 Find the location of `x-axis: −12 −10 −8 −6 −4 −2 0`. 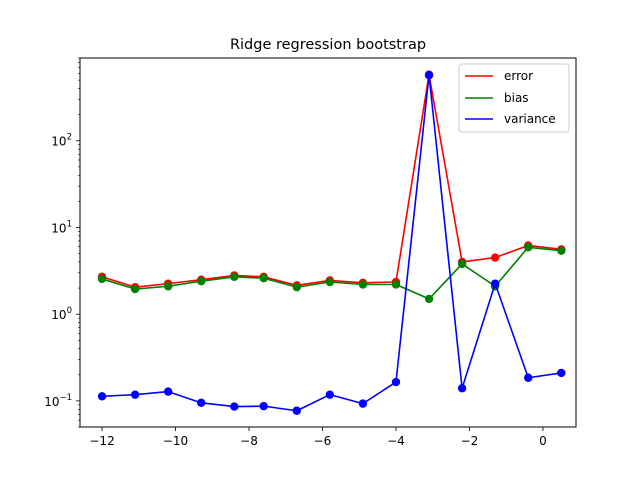

x-axis: −12 −10 −8 −6 −4 −2 0 is located at coordinates (318, 437).